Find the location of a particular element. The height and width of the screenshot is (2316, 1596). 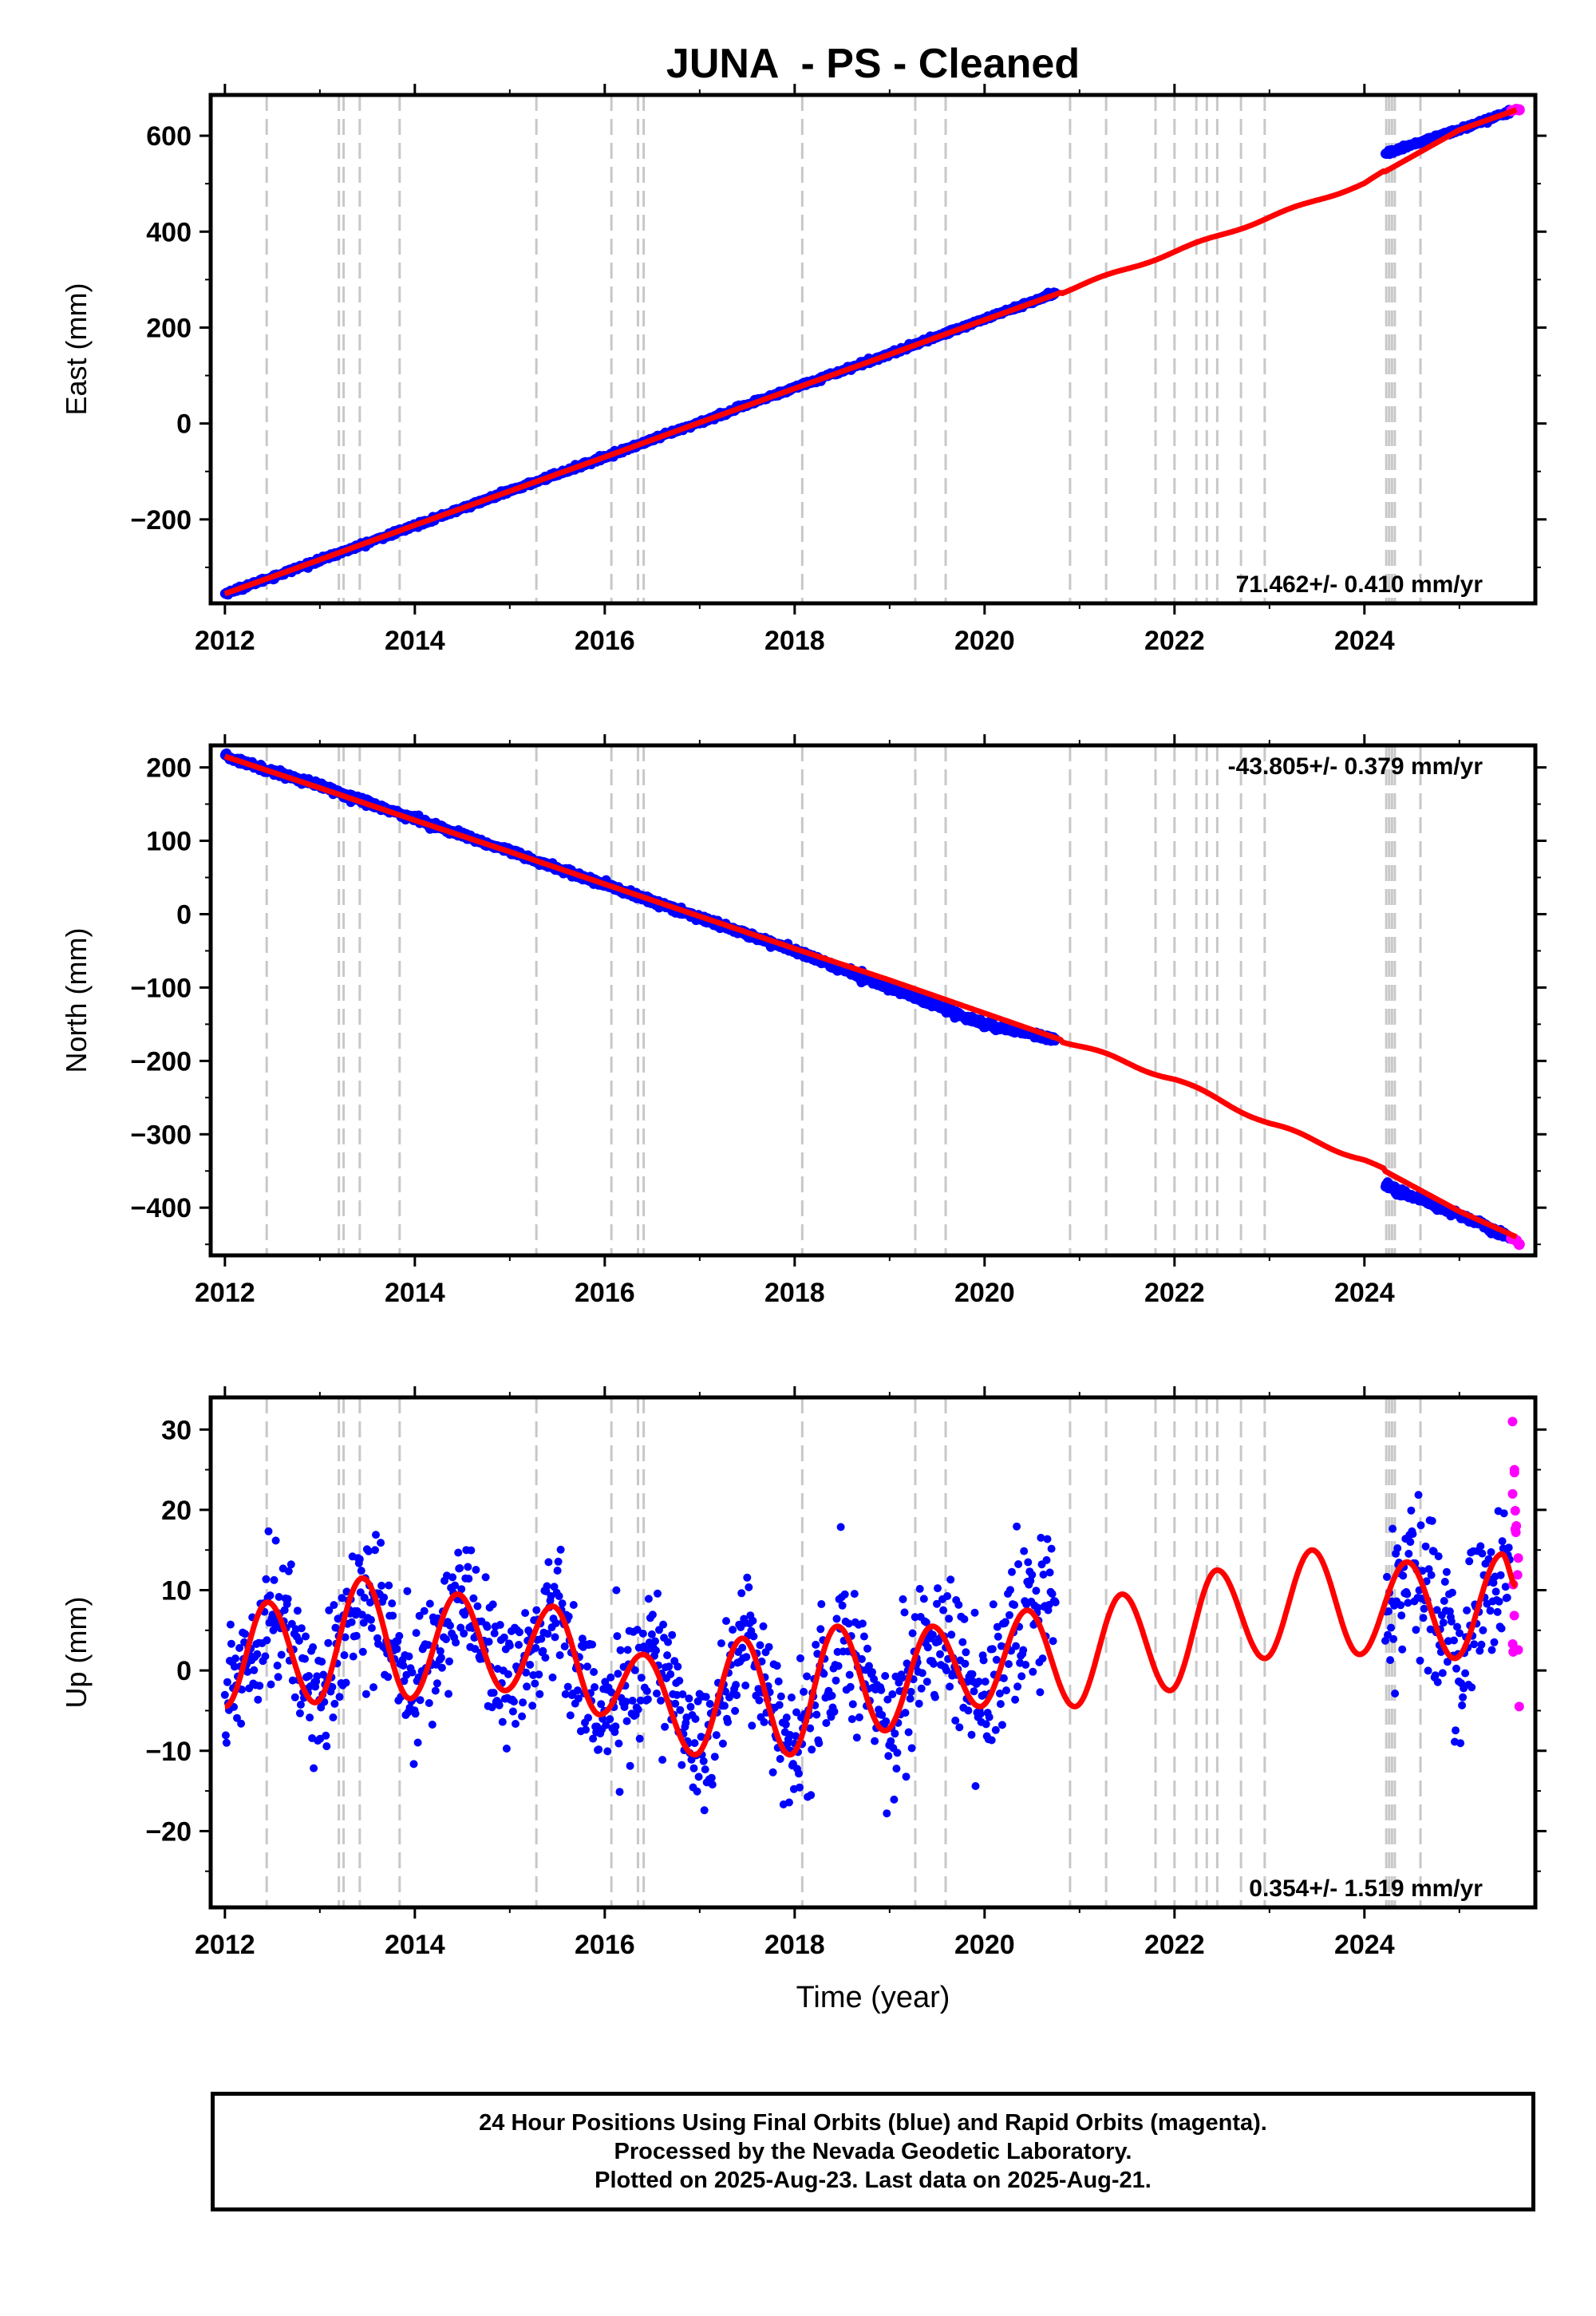

y-tick-label: 400 is located at coordinates (169, 232).